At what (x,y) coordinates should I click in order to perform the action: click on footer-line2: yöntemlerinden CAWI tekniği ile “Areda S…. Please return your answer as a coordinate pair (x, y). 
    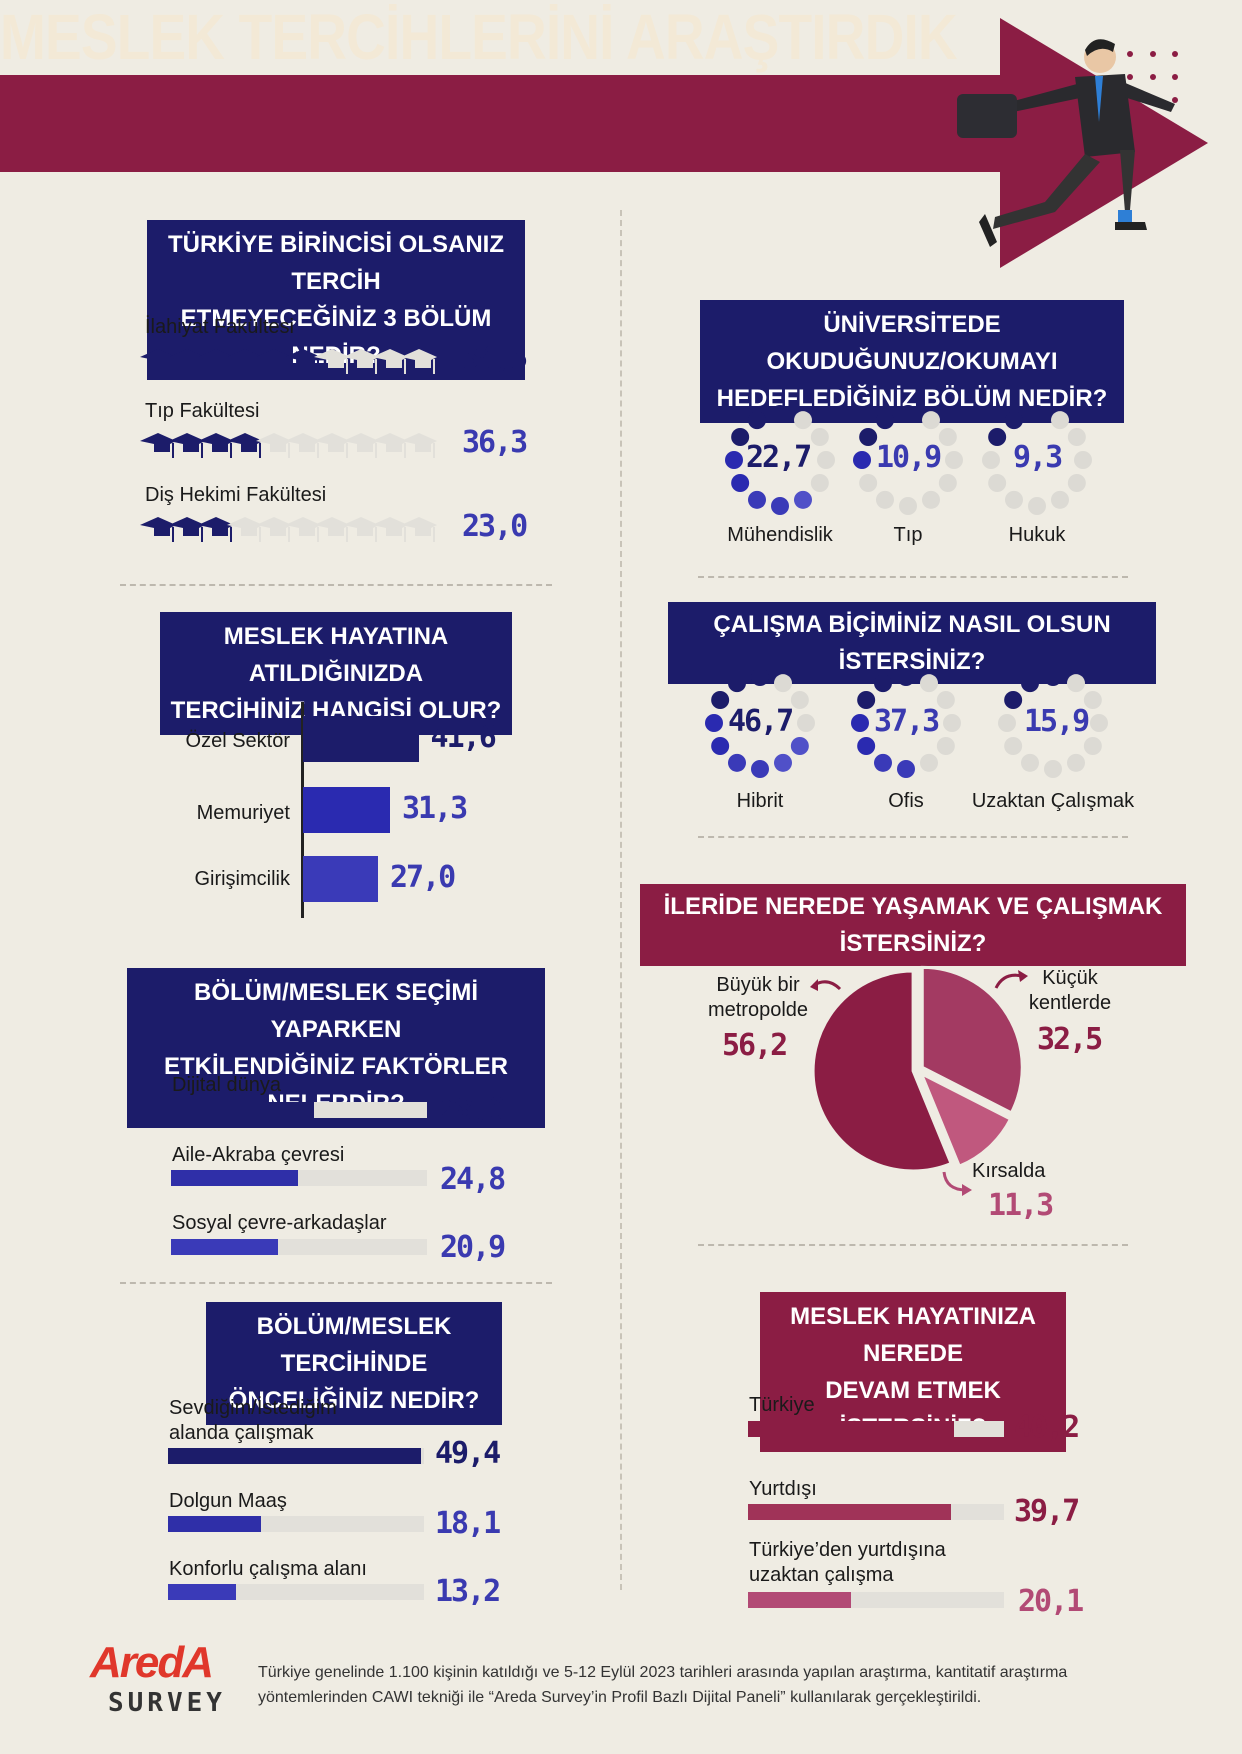
    Looking at the image, I should click on (620, 1697).